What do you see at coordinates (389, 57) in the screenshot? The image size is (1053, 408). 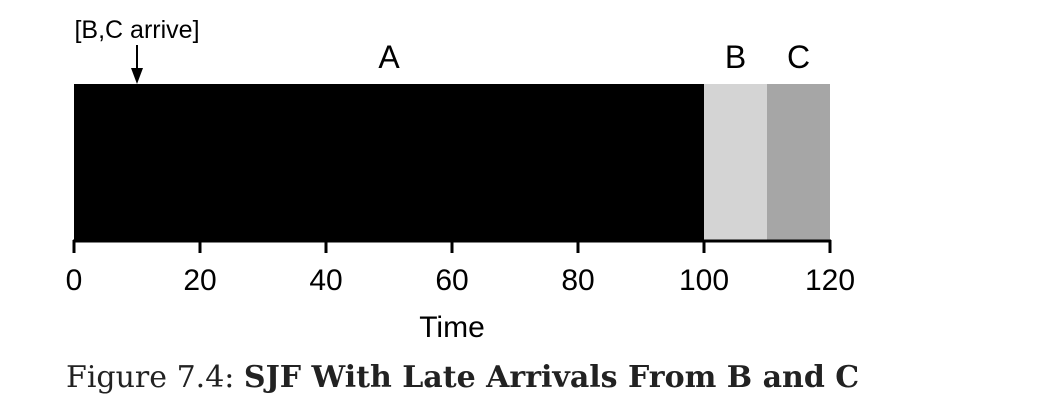 I see `segment-label-a: A` at bounding box center [389, 57].